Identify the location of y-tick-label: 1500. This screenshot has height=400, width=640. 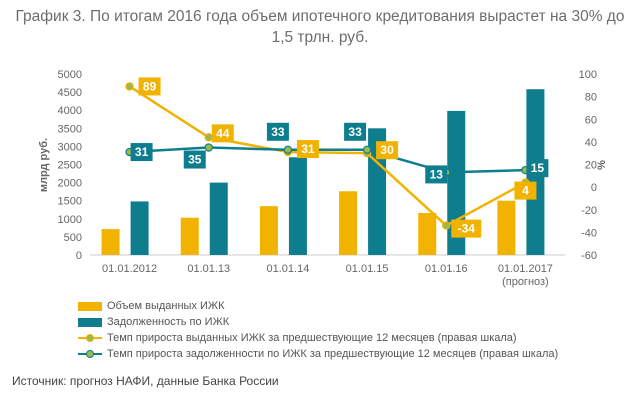
(70, 202).